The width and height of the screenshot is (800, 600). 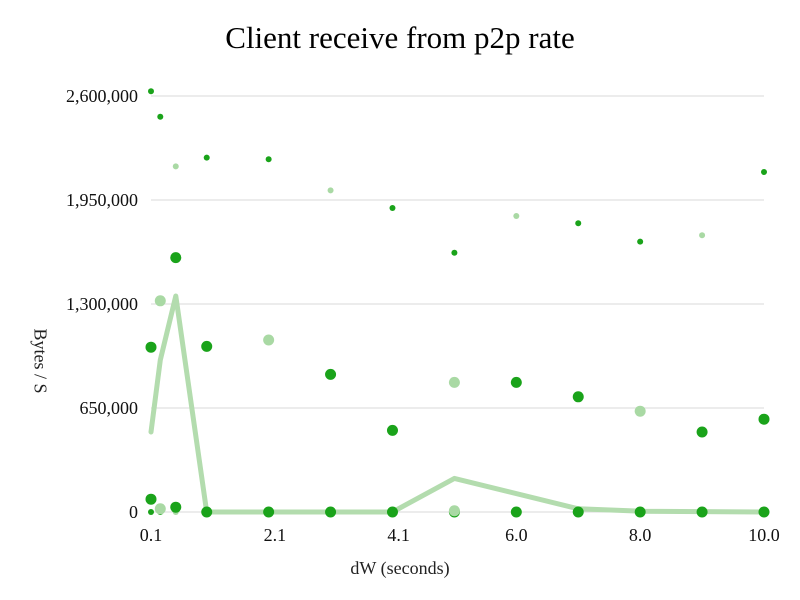 I want to click on x-tick-label: 4.1, so click(x=398, y=535).